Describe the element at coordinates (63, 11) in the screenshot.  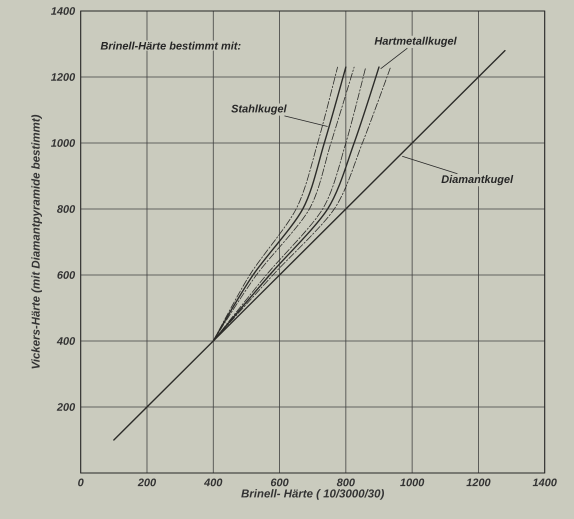
I see `y-tick-label: 1400` at that location.